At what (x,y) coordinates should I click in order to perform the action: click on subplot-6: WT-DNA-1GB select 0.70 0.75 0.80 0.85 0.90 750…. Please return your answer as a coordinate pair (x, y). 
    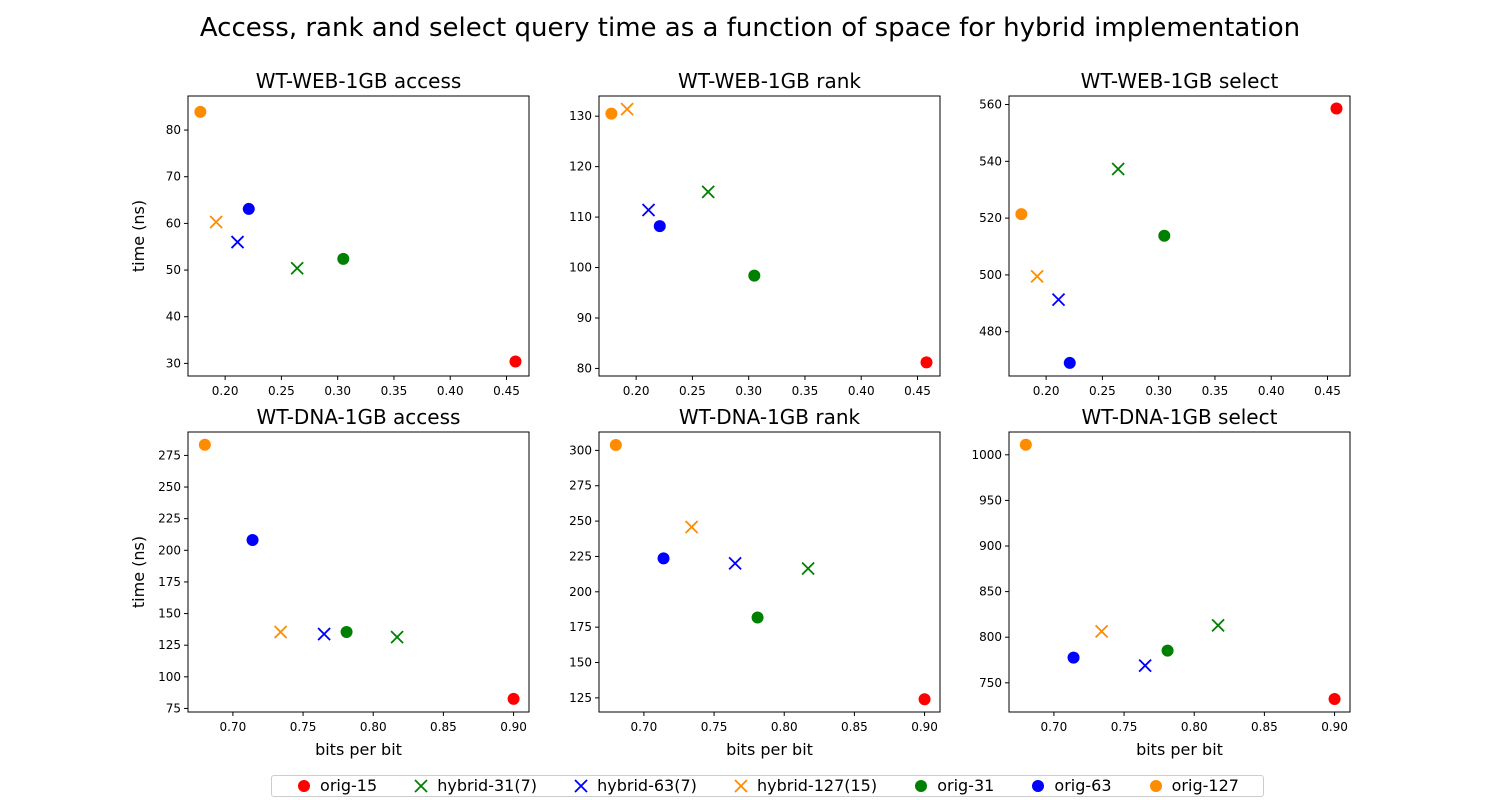
    Looking at the image, I should click on (1161, 582).